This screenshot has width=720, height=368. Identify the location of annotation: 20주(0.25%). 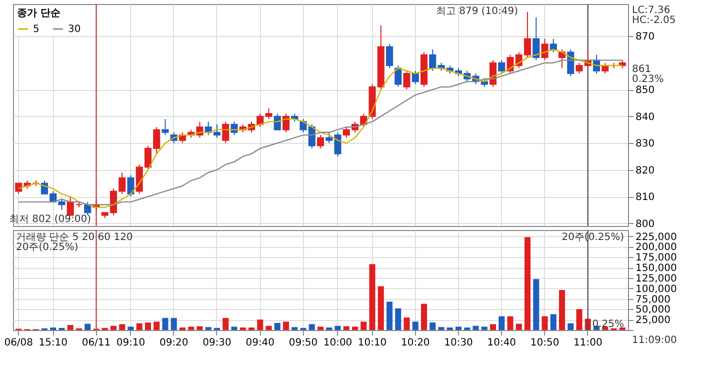
(47, 247).